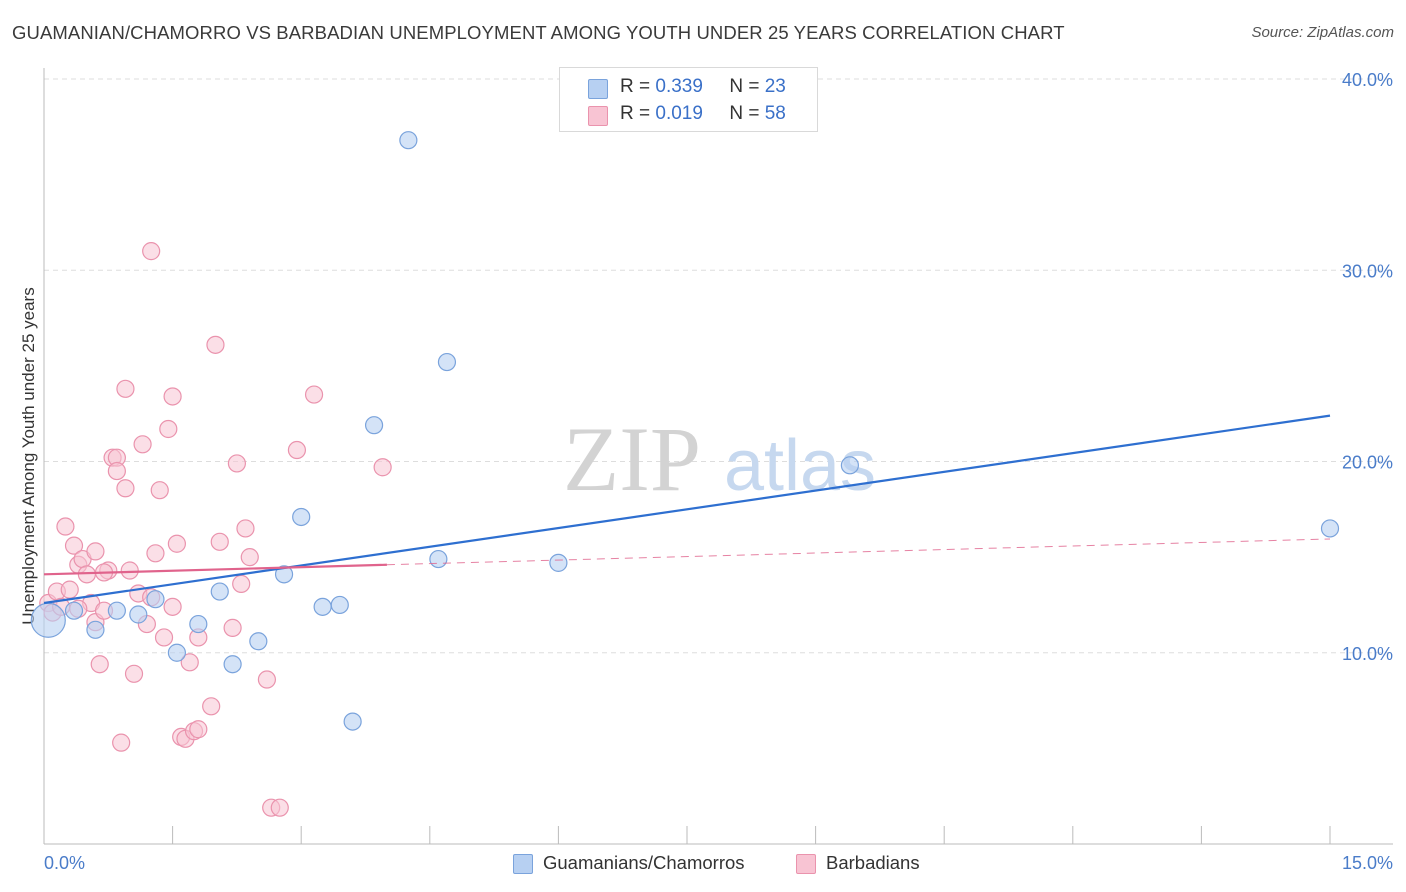 This screenshot has height=892, width=1406. I want to click on watermark-zip: ZIP, so click(632, 459).